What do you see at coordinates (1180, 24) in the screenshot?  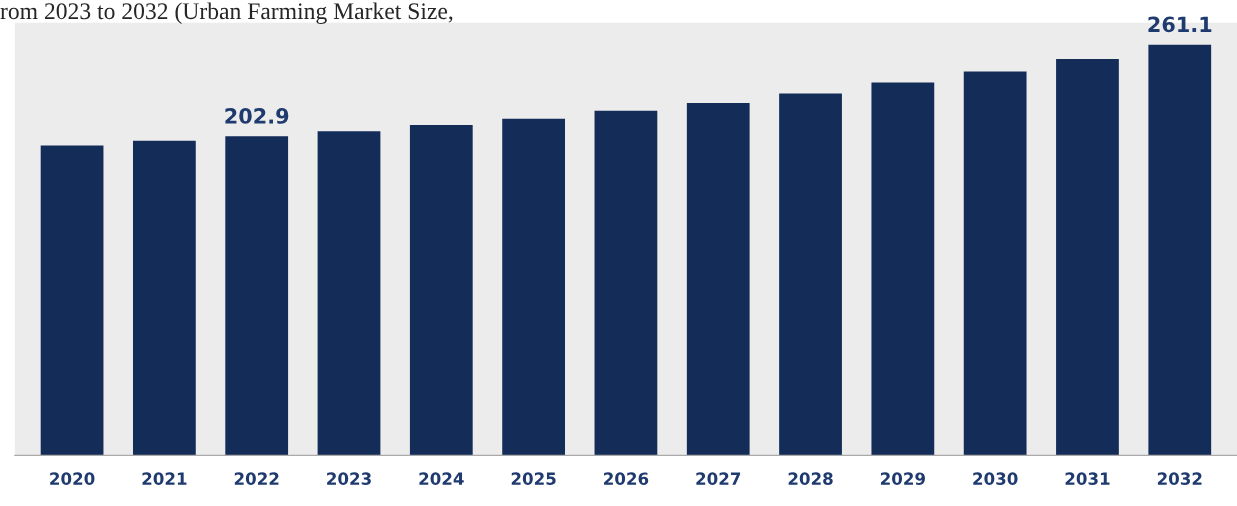 I see `data-label: 261.1` at bounding box center [1180, 24].